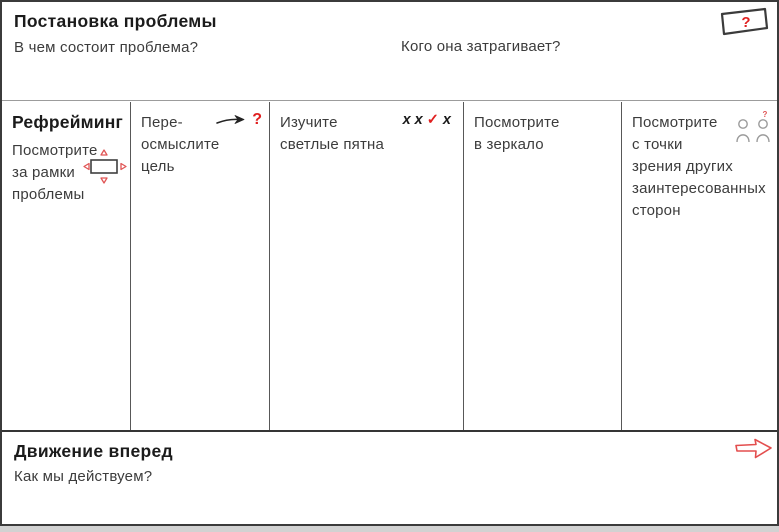 The image size is (779, 532). I want to click on stakeholders-icon: ?, so click(753, 126).